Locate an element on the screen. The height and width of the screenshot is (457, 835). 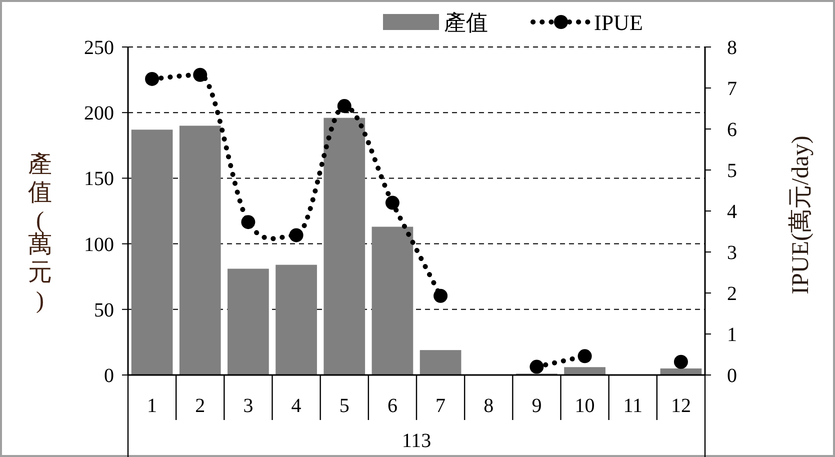
y-tick-label: 200 is located at coordinates (99, 113).